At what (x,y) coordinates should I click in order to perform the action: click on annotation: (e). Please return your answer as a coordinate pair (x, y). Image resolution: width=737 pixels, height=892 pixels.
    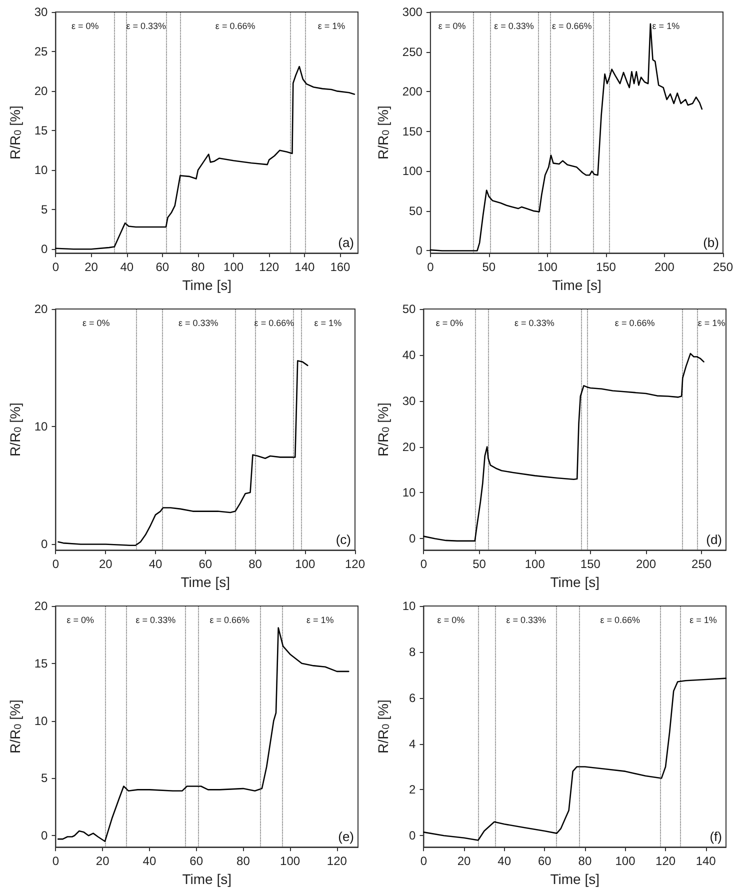
    Looking at the image, I should click on (346, 836).